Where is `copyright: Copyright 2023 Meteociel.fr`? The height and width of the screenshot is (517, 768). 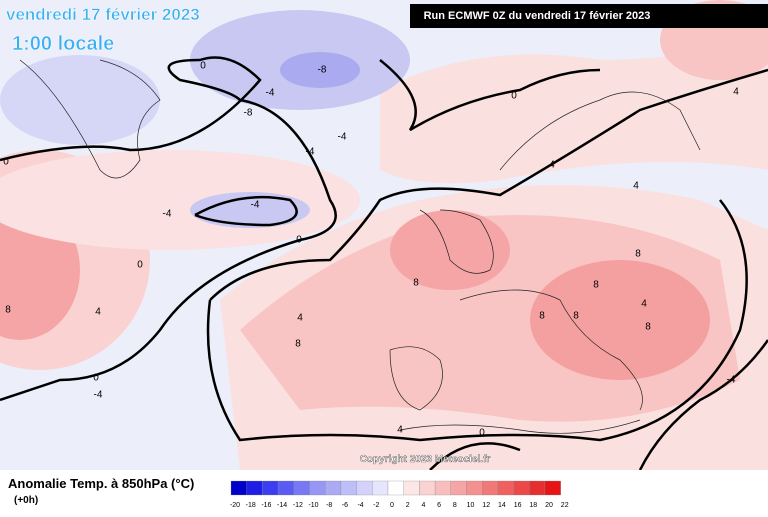 copyright: Copyright 2023 Meteociel.fr is located at coordinates (425, 459).